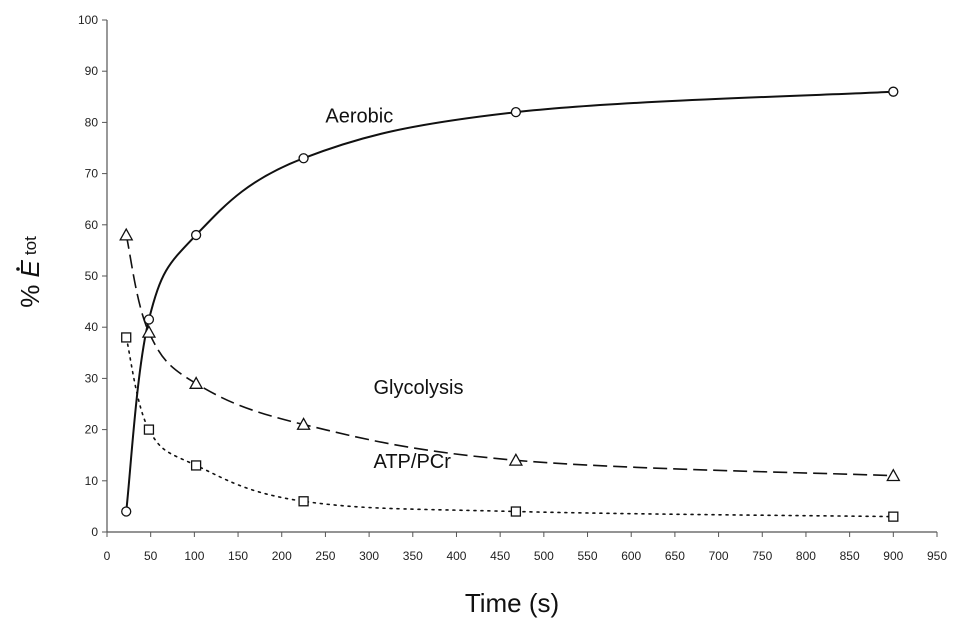 This screenshot has width=957, height=621. Describe the element at coordinates (18, 269) in the screenshot. I see `y-axis-title-dot` at that location.